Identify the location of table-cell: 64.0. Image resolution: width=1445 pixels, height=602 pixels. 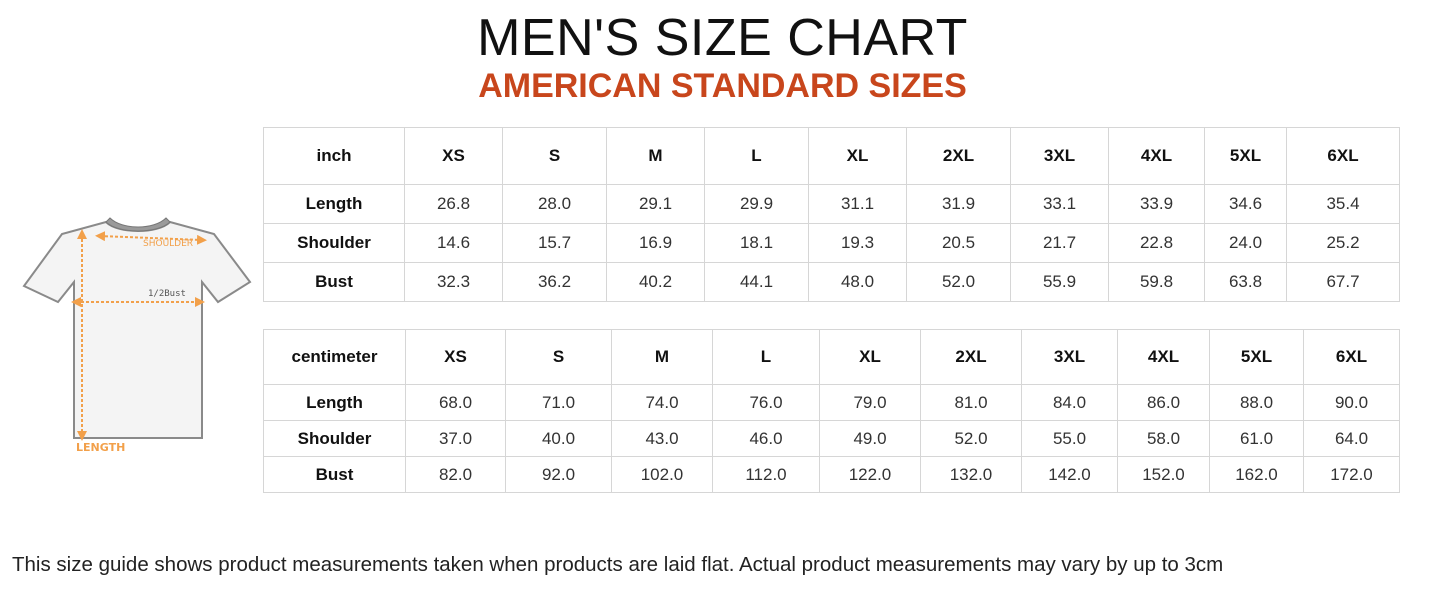
(1351, 438).